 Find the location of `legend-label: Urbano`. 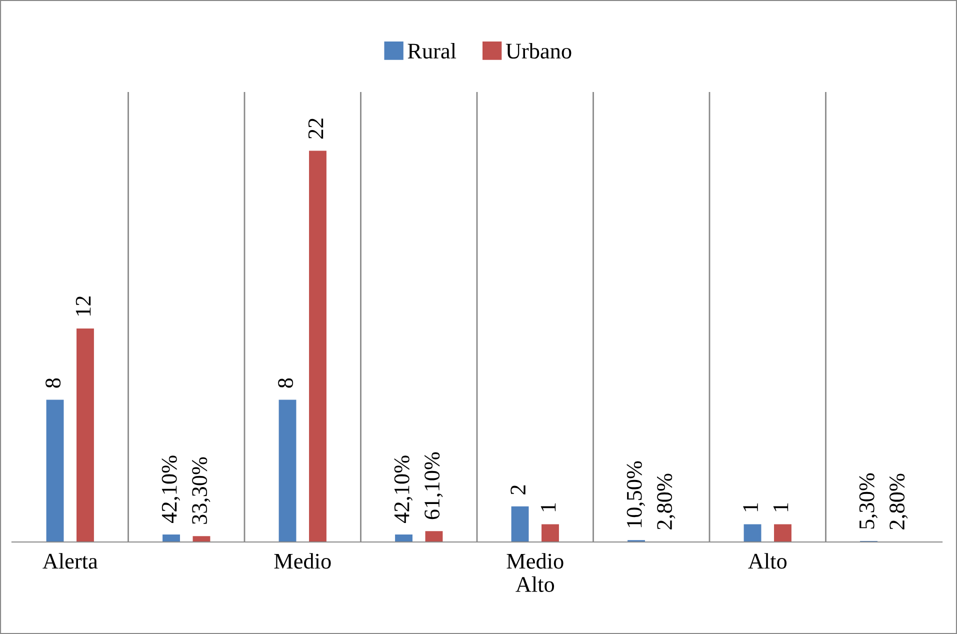

legend-label: Urbano is located at coordinates (539, 50).